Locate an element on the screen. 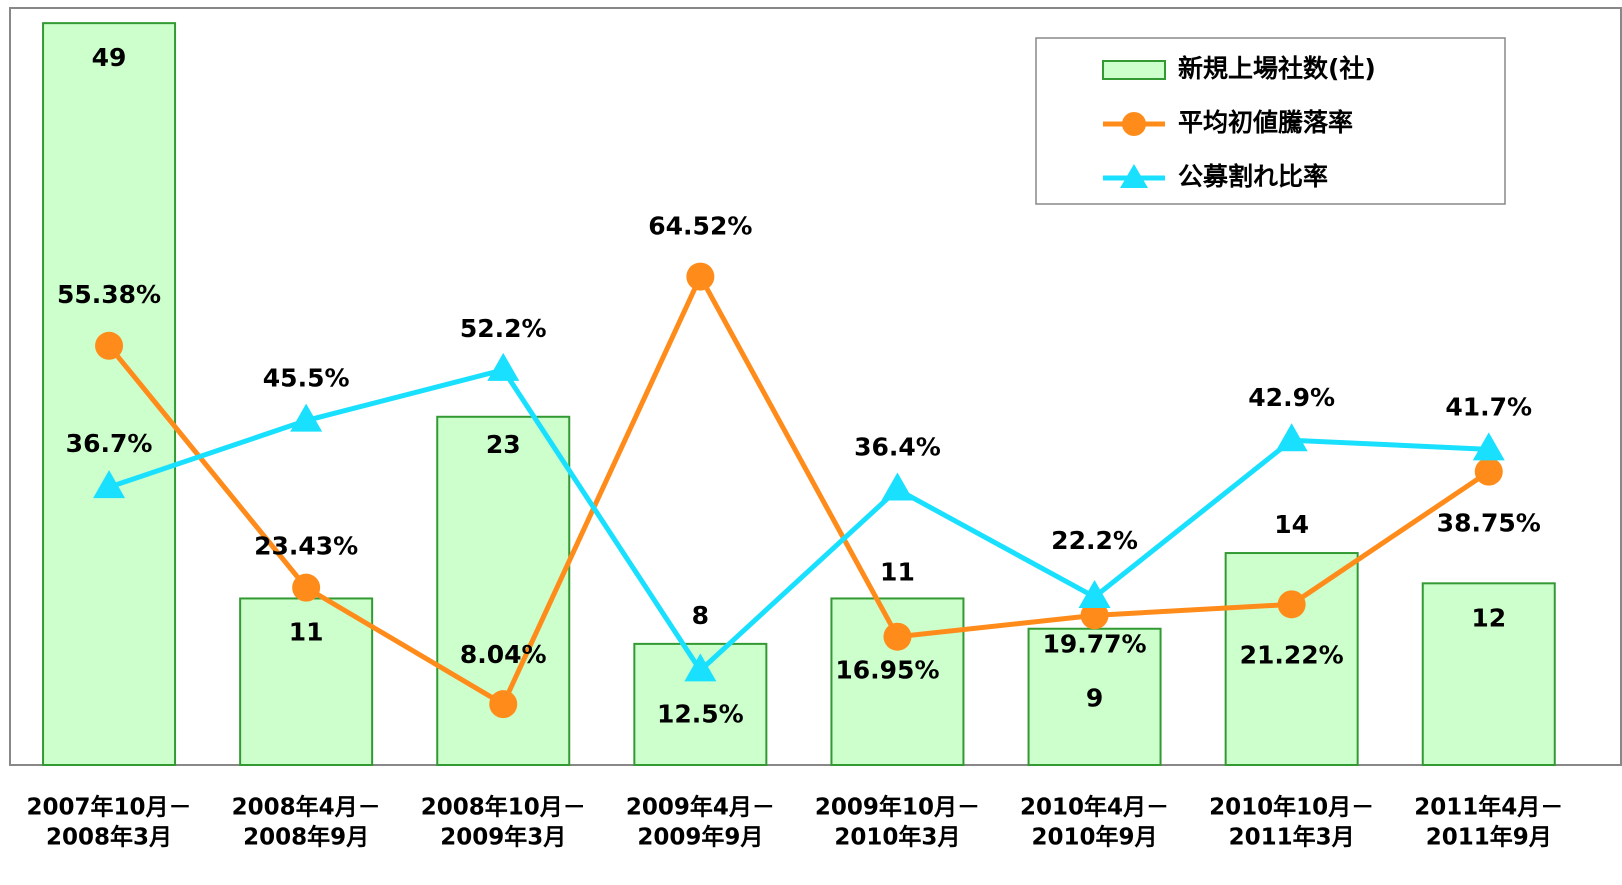  data-label: 14 is located at coordinates (1291, 524).